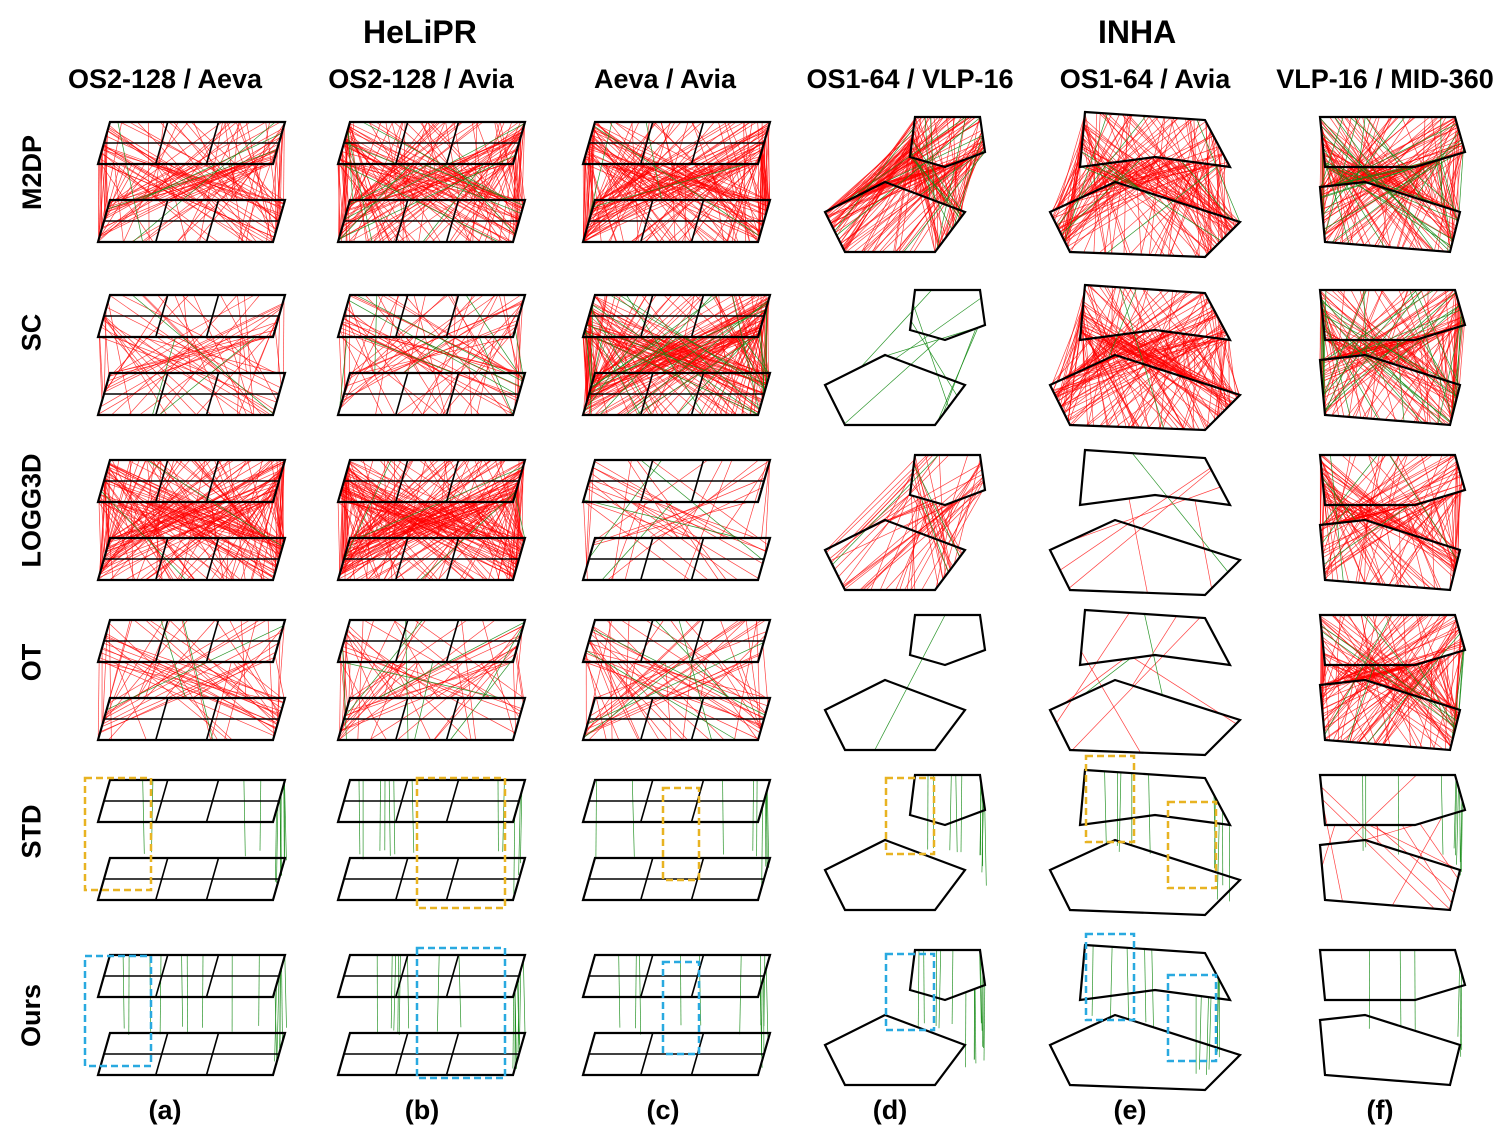 The width and height of the screenshot is (1508, 1143). What do you see at coordinates (1380, 1110) in the screenshot?
I see `column-letter-f: (f)` at bounding box center [1380, 1110].